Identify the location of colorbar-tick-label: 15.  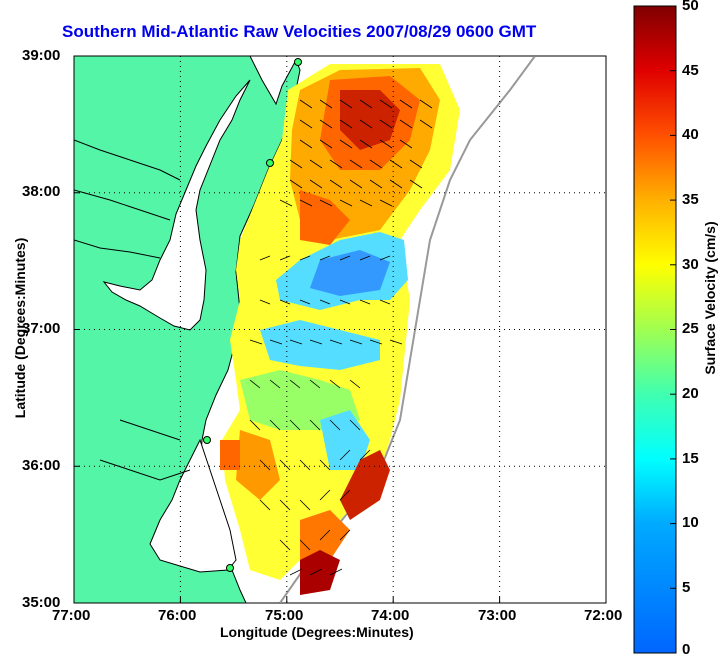
(690, 458).